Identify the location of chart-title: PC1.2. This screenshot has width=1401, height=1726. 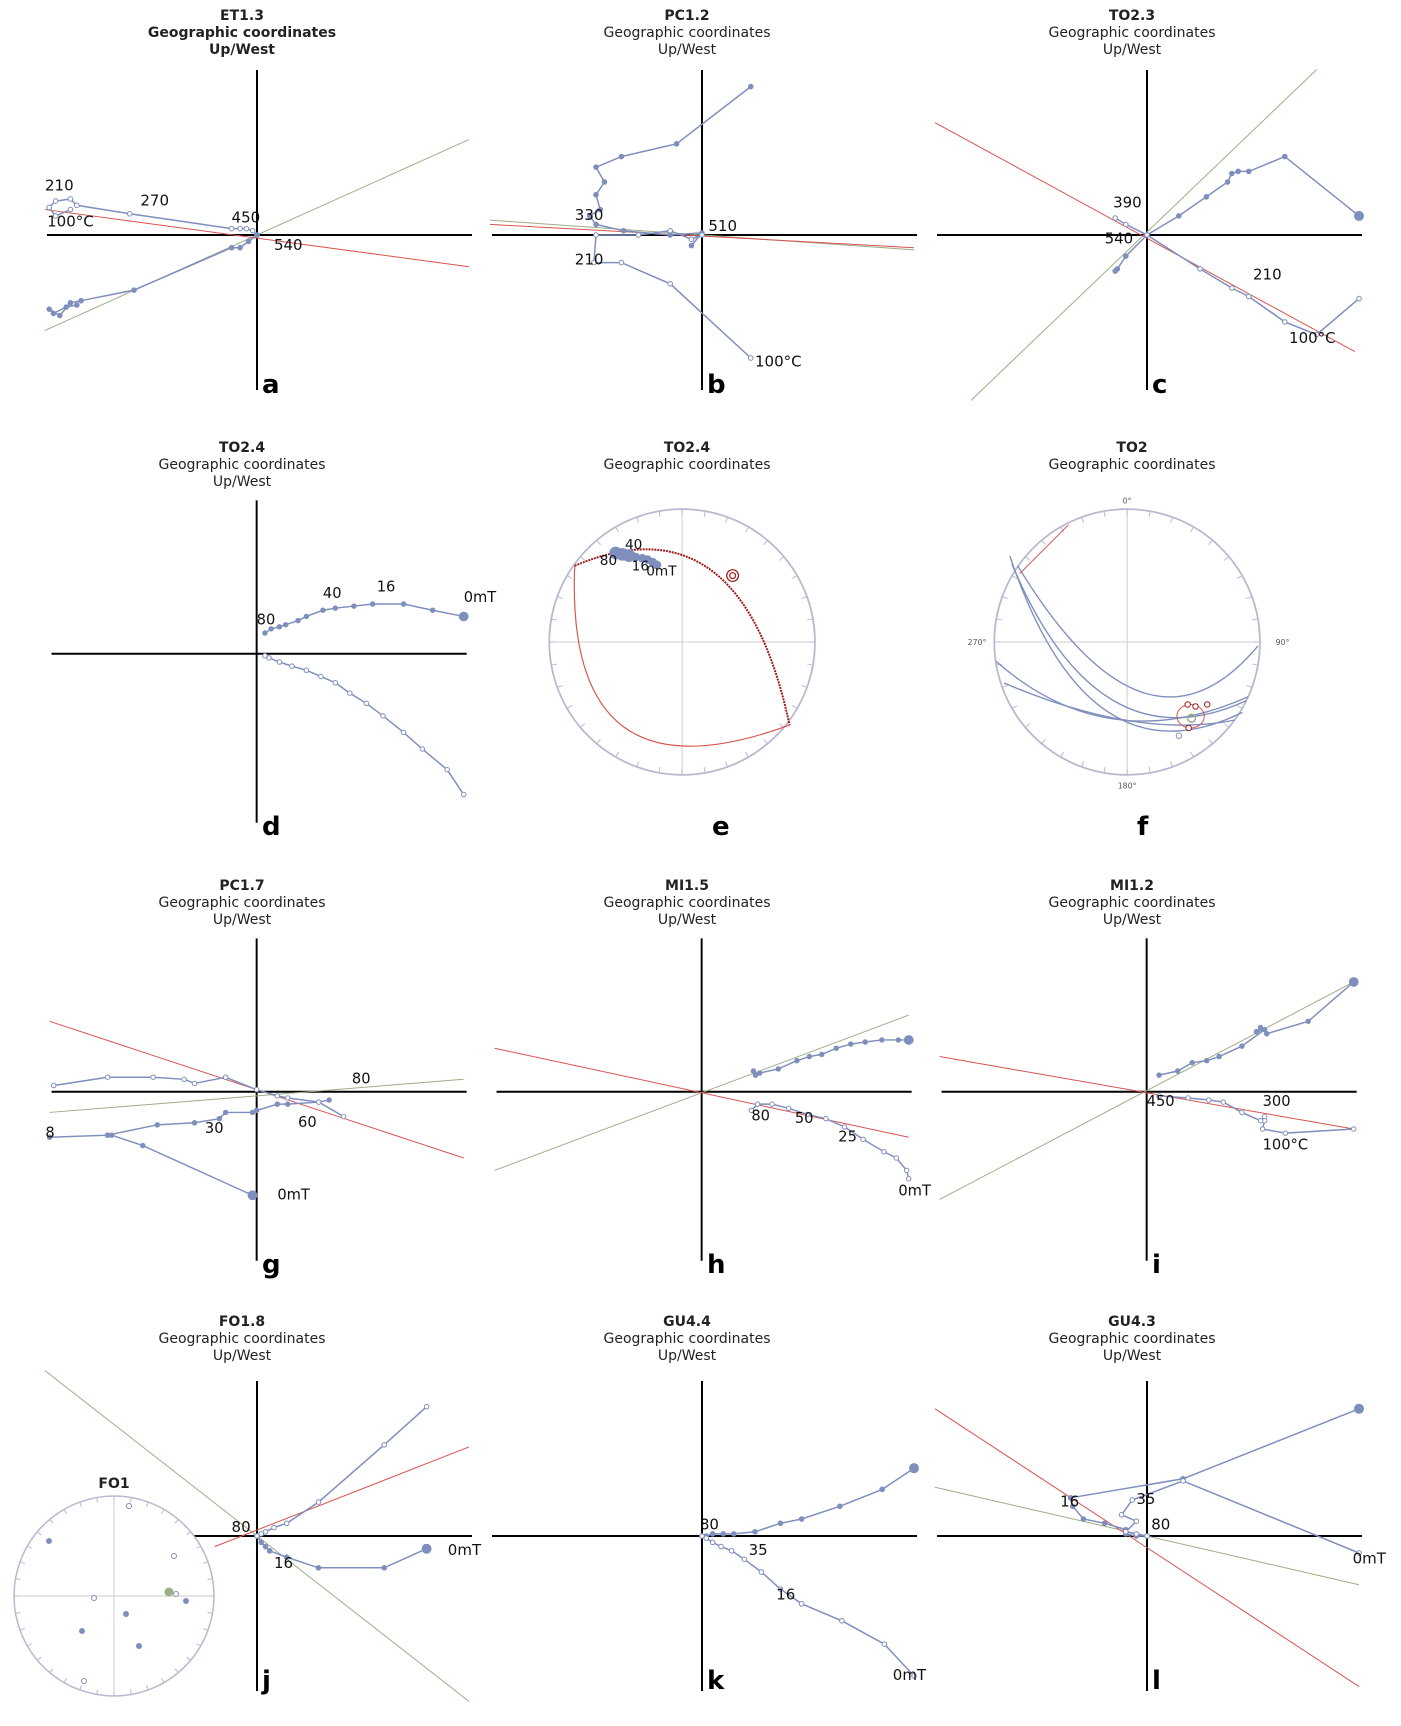
(687, 16).